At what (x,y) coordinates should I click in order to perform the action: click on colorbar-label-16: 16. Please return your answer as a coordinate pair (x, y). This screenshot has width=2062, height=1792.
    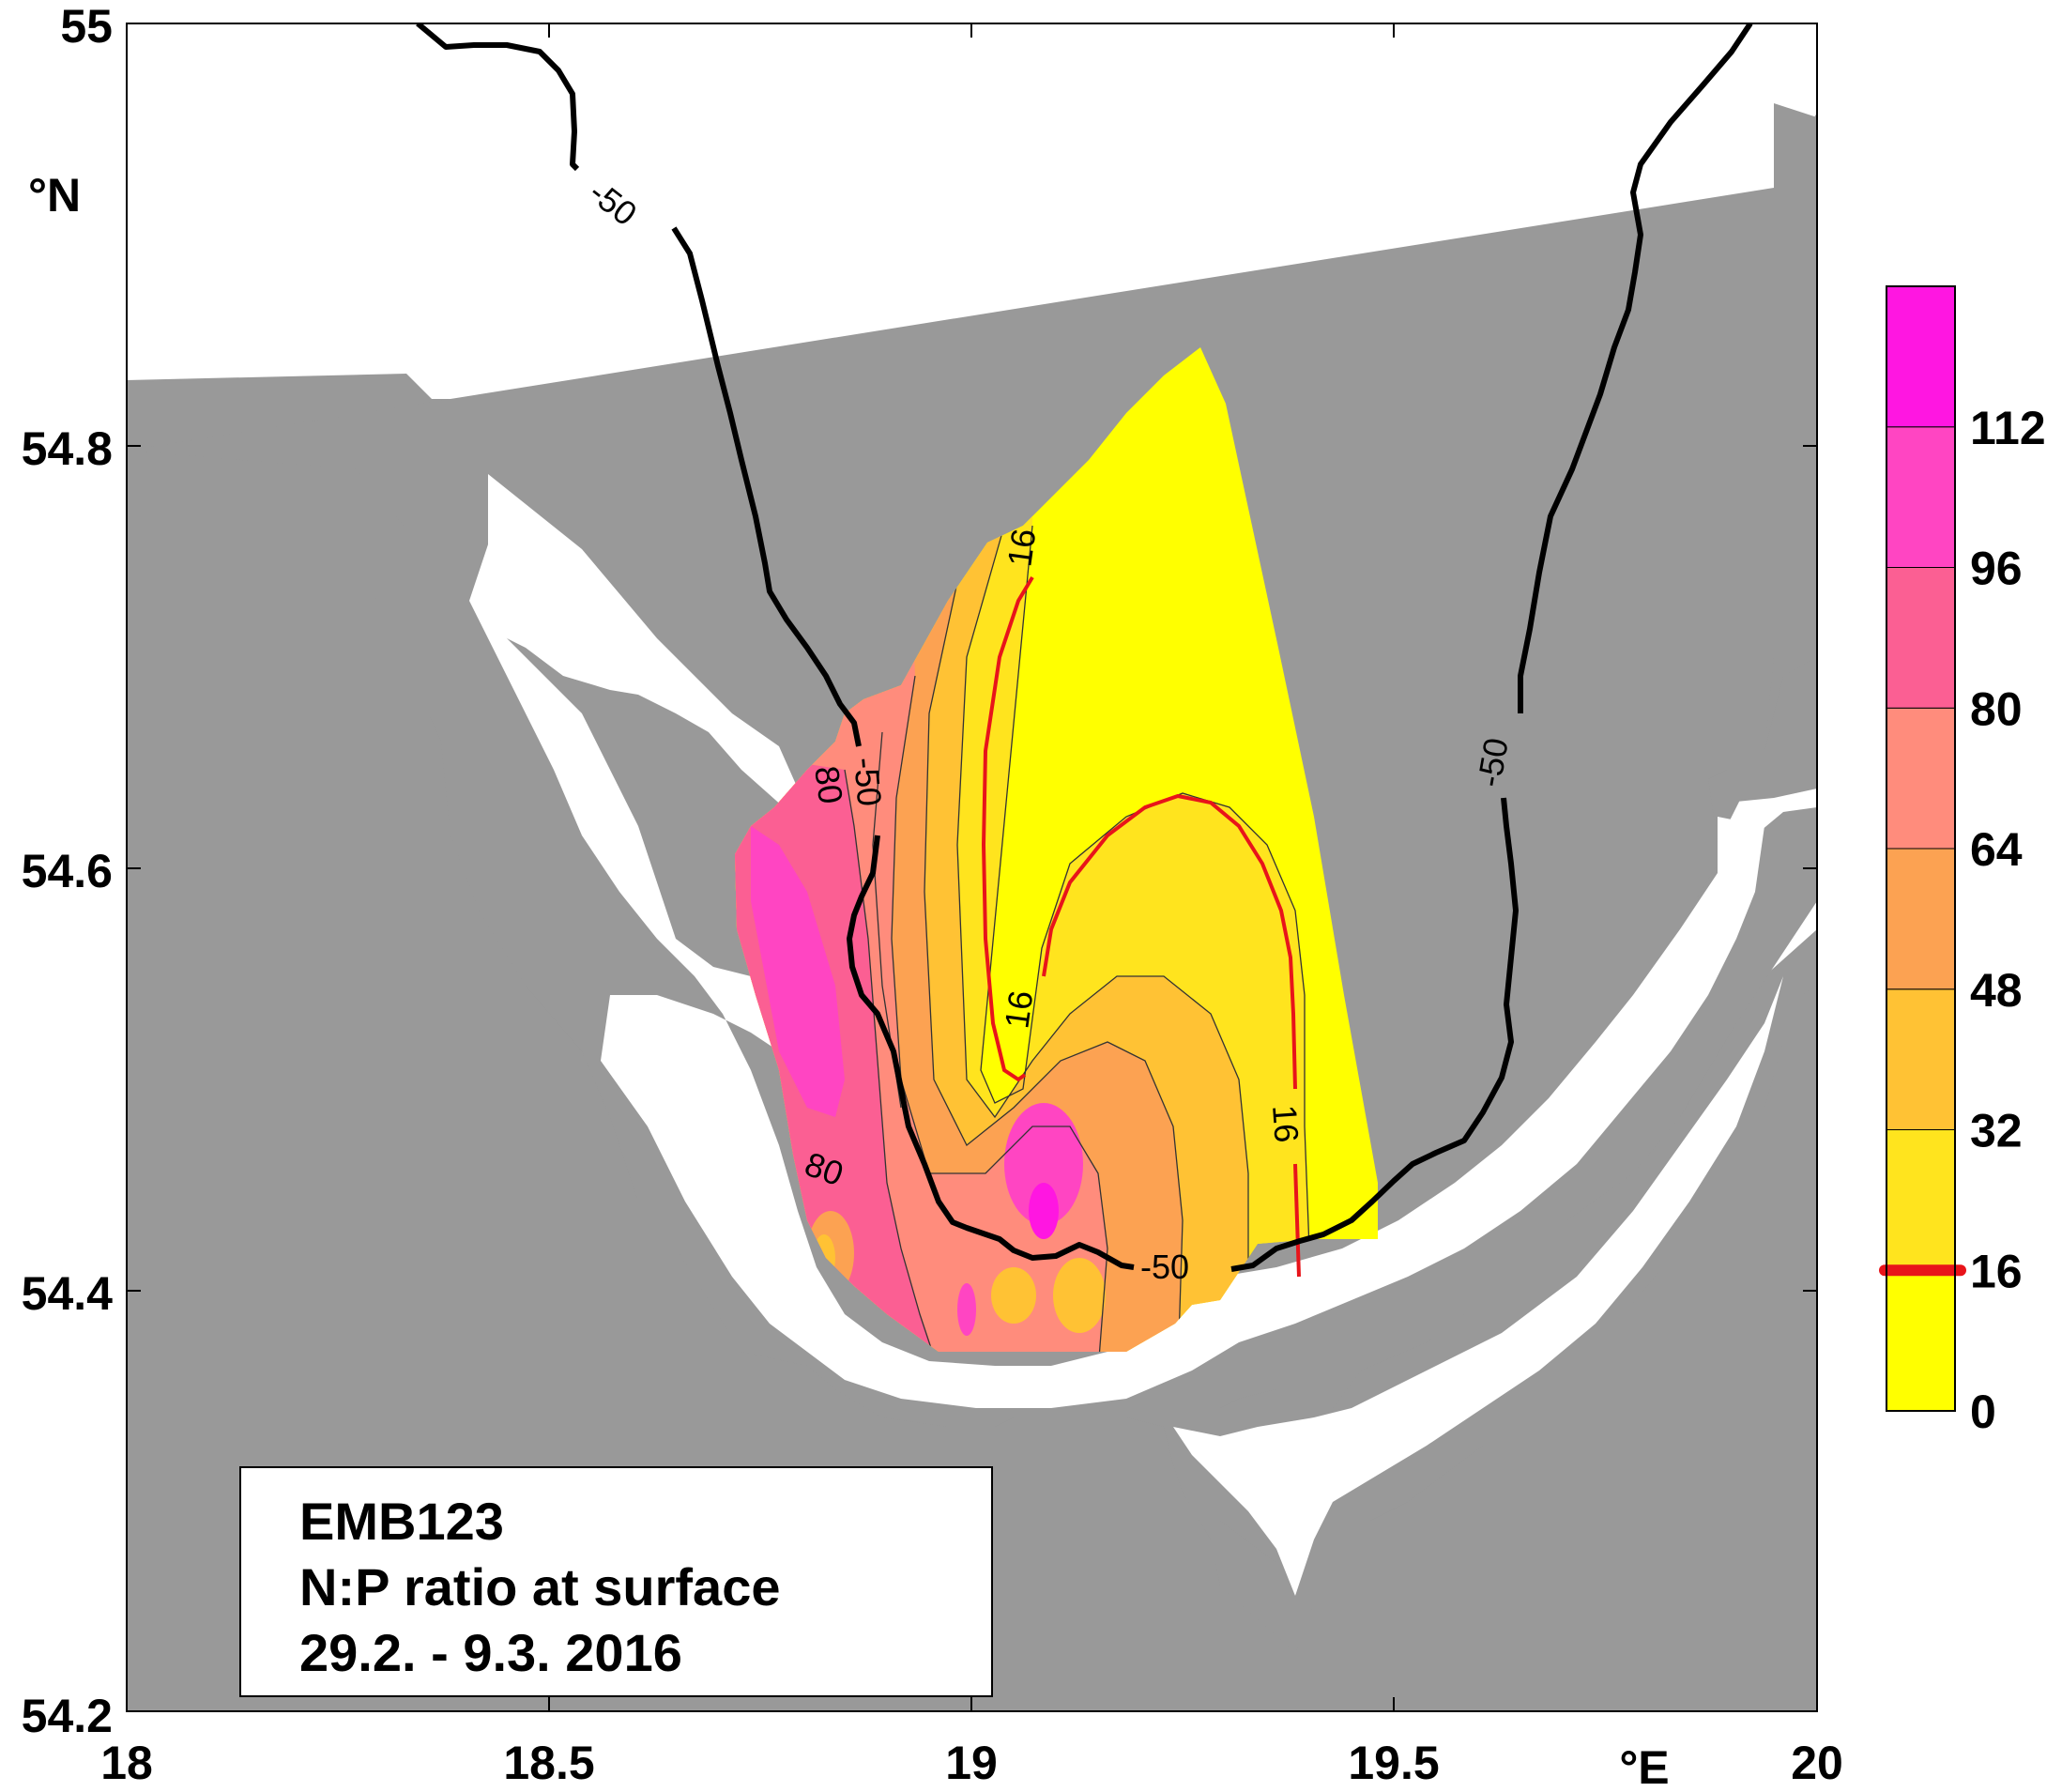
    Looking at the image, I should click on (1996, 1271).